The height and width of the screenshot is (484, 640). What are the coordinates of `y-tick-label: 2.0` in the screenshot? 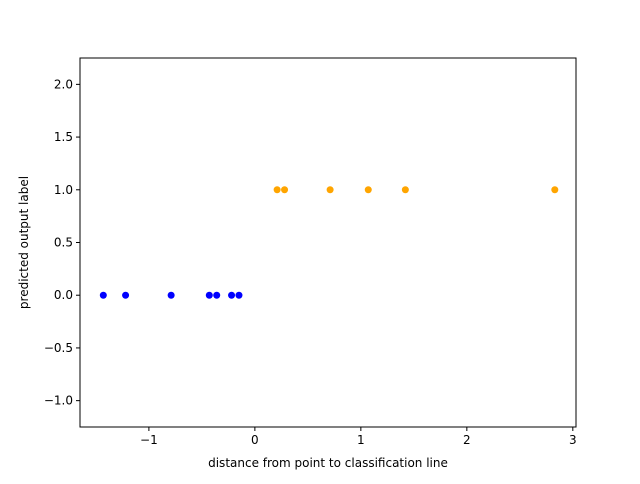 It's located at (63, 84).